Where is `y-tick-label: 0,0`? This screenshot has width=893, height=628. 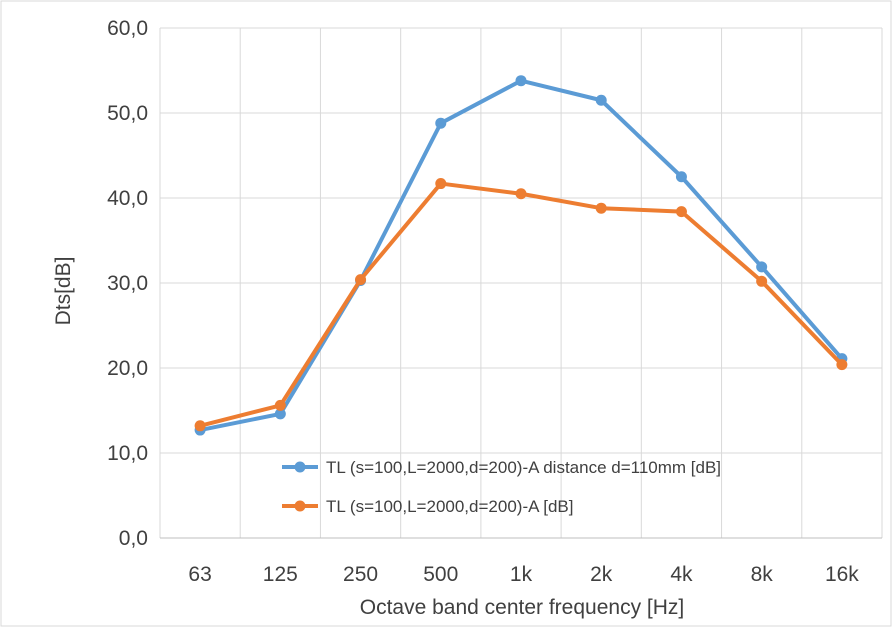
y-tick-label: 0,0 is located at coordinates (133, 538).